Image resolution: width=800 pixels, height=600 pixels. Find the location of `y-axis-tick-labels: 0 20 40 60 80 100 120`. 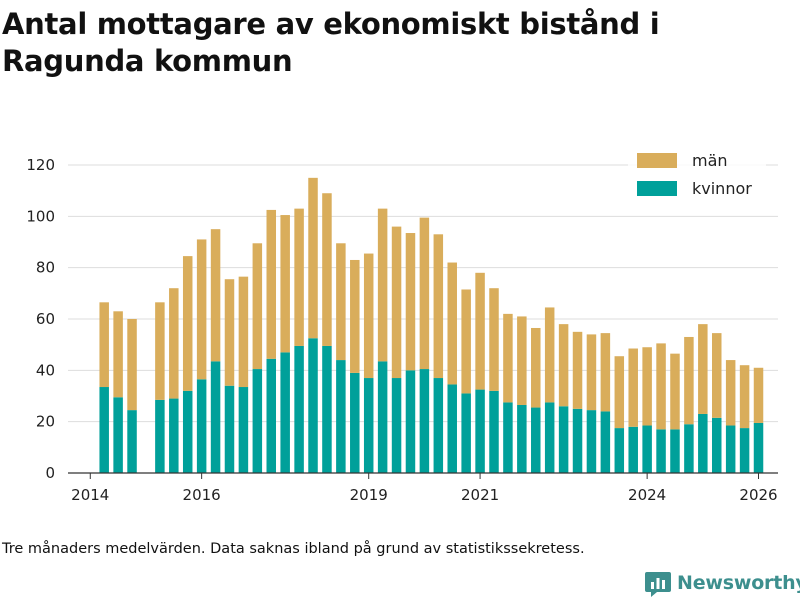

y-axis-tick-labels: 0 20 40 60 80 100 120 is located at coordinates (40, 319).